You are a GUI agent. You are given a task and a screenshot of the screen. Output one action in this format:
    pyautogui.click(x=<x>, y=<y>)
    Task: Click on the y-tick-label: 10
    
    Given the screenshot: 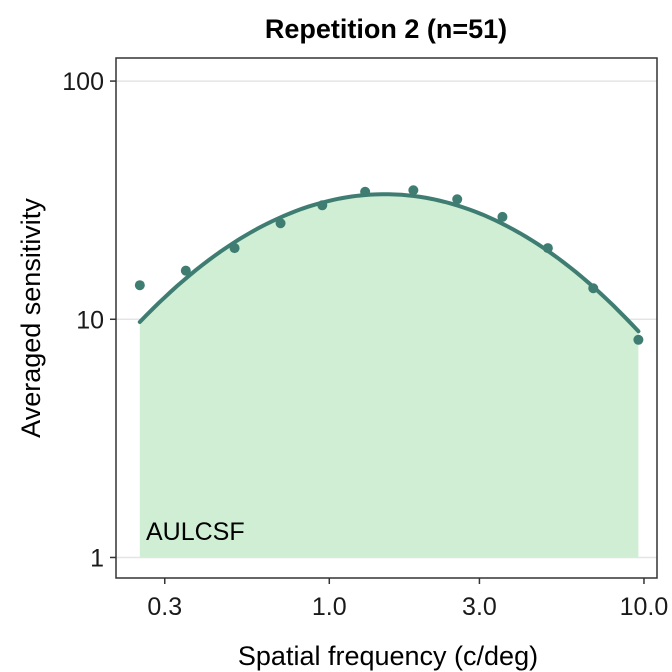 What is the action you would take?
    pyautogui.click(x=90, y=320)
    